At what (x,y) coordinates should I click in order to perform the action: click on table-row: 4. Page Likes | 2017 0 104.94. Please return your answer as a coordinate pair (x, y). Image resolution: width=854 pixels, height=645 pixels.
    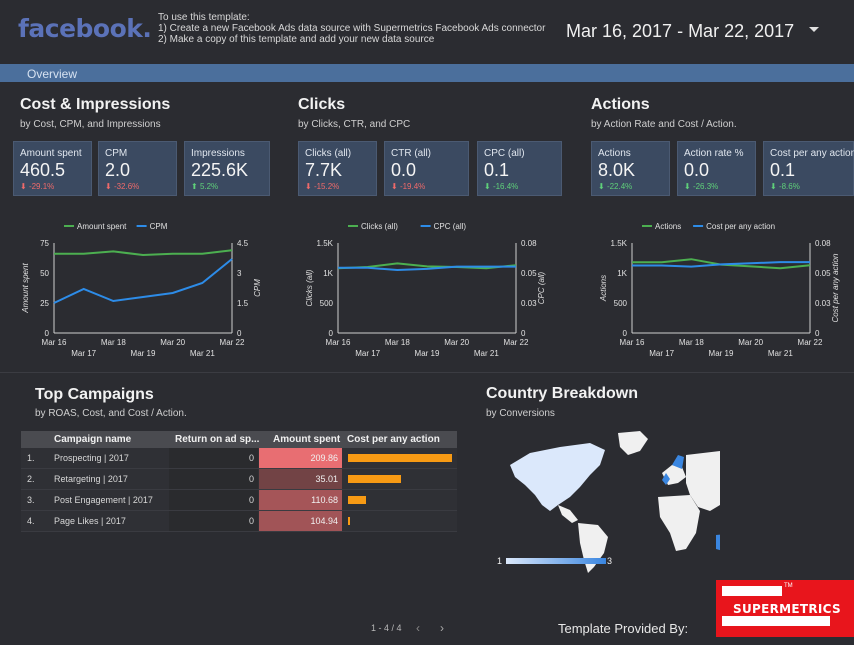
    Looking at the image, I should click on (239, 521).